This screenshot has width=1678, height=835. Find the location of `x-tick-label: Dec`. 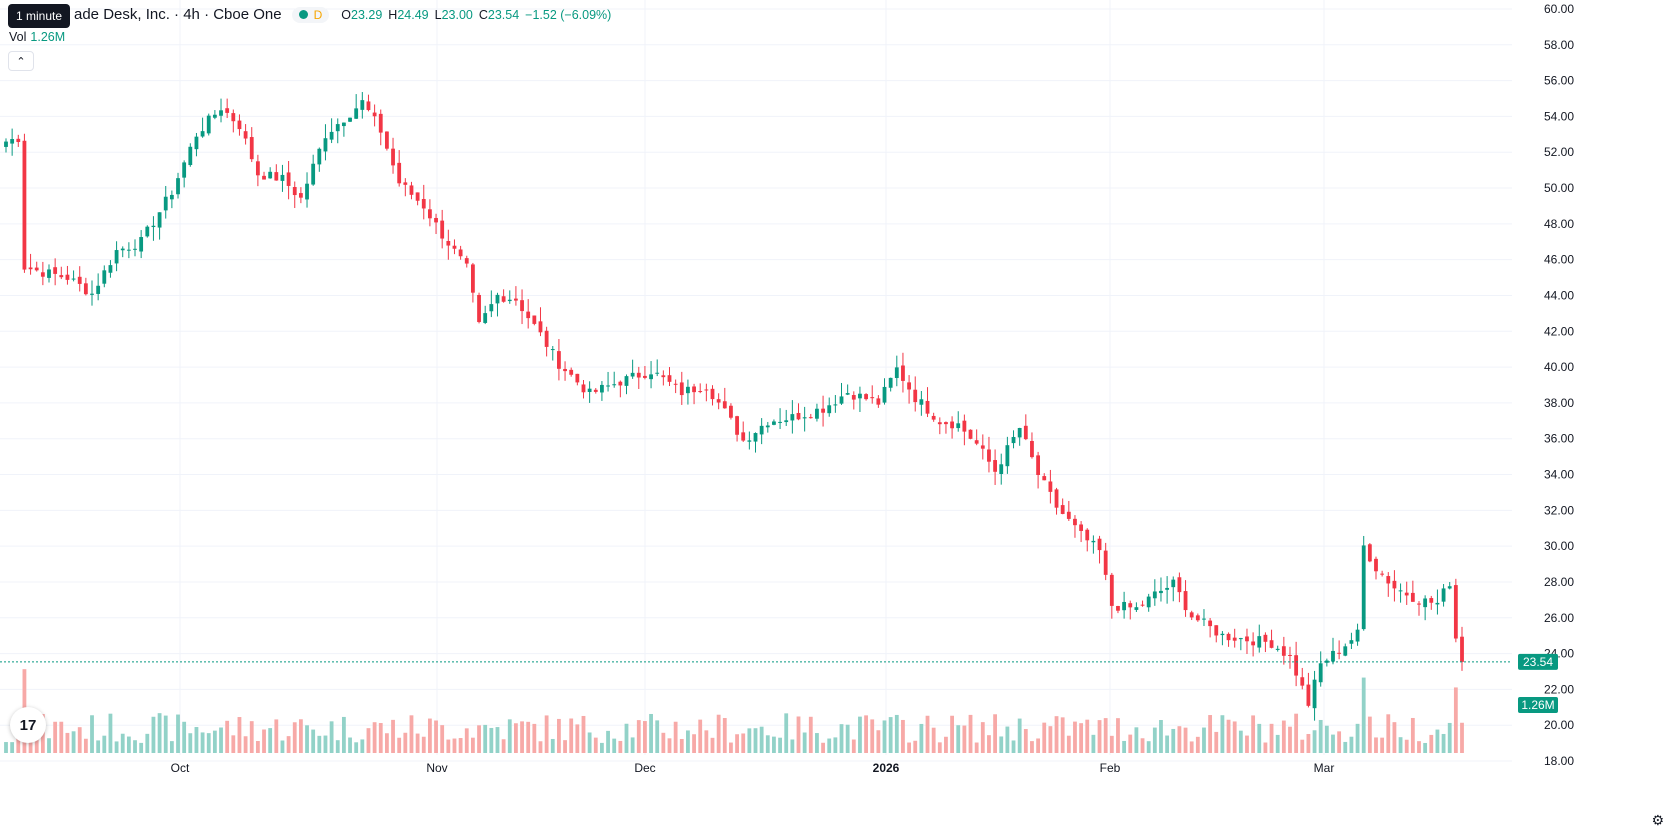

x-tick-label: Dec is located at coordinates (644, 768).